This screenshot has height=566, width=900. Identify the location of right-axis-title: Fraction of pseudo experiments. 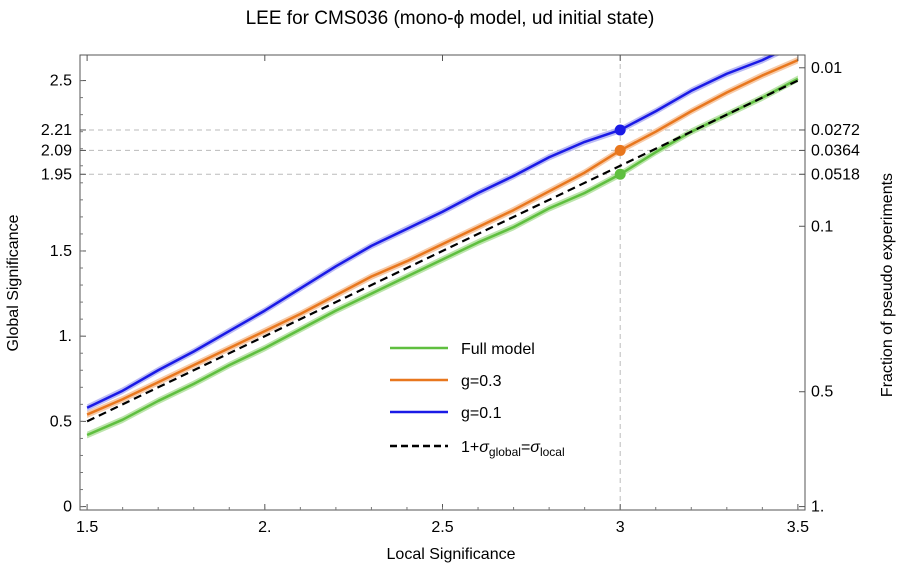
(887, 285).